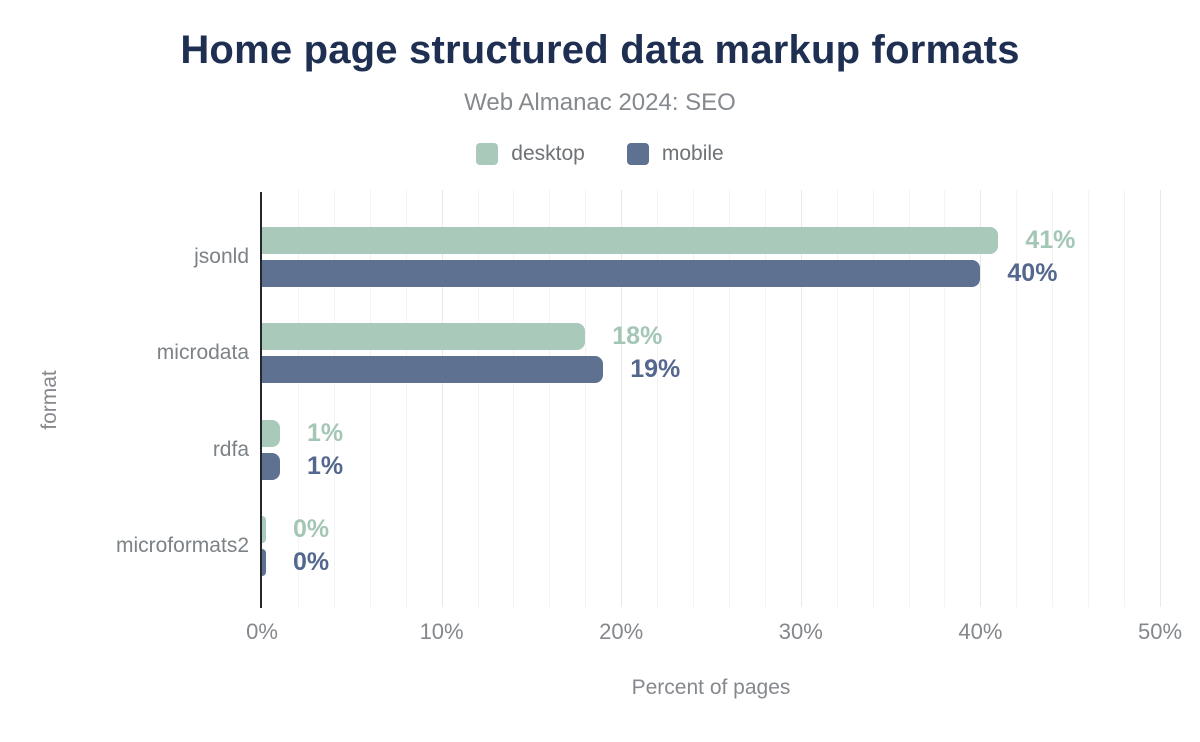 This screenshot has width=1200, height=742. I want to click on legend-item-desktop: desktop, so click(530, 154).